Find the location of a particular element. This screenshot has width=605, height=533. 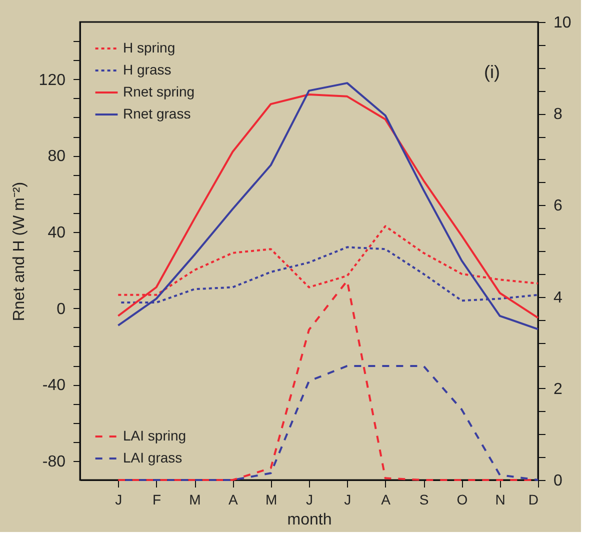

x-tick-label: N is located at coordinates (500, 500).